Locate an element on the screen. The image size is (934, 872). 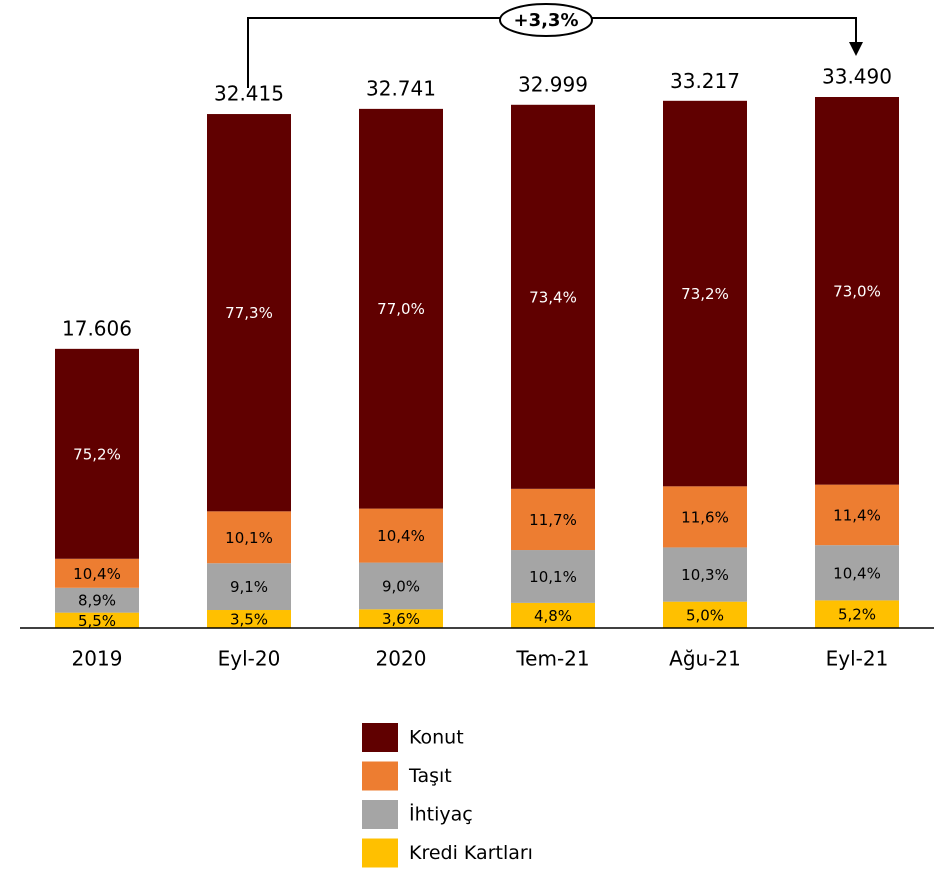
segment-label: 8,9% is located at coordinates (97, 601).